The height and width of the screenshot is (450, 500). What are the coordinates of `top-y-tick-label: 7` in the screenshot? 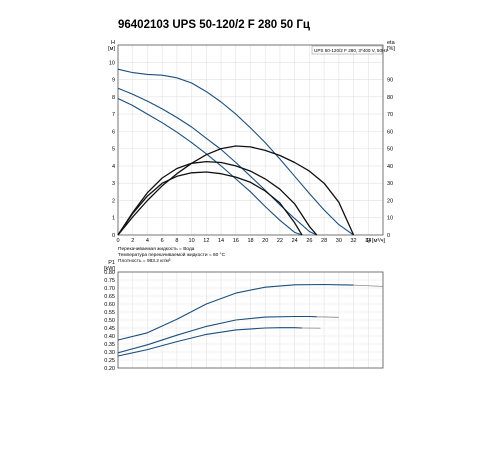 It's located at (113, 115).